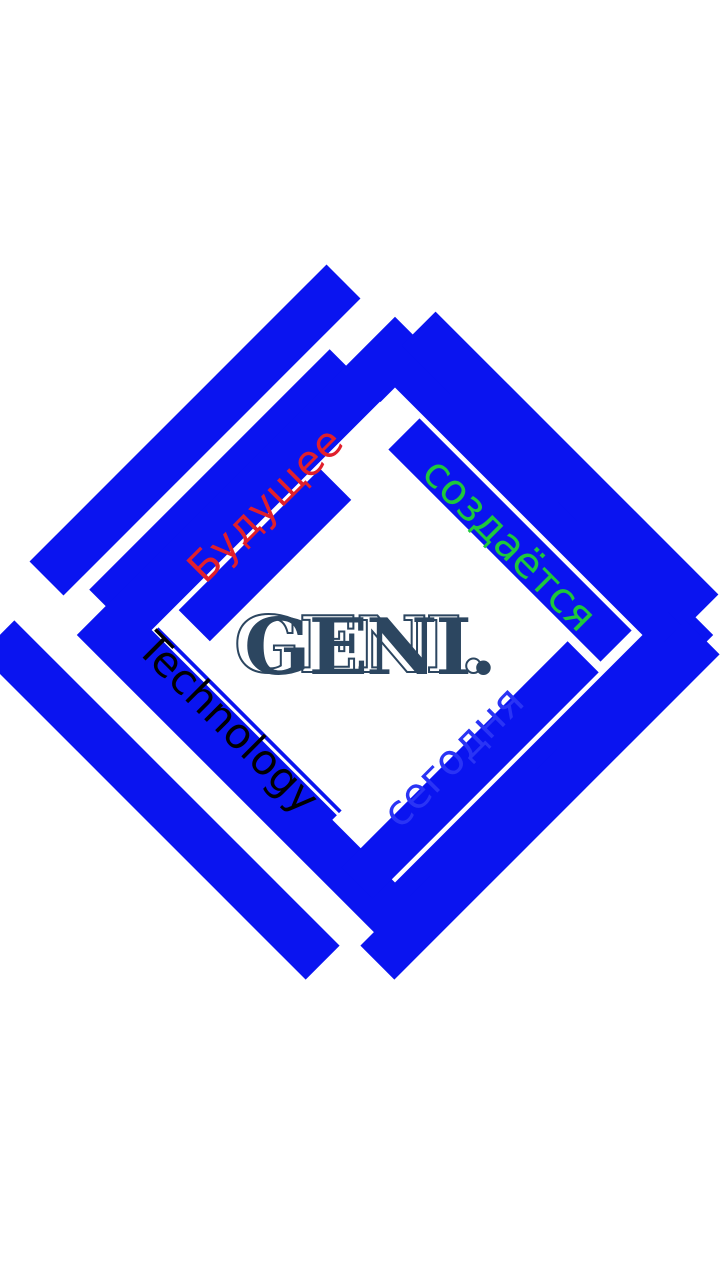 The height and width of the screenshot is (1280, 720). What do you see at coordinates (265, 555) in the screenshot?
I see `bar-center-left-diag` at bounding box center [265, 555].